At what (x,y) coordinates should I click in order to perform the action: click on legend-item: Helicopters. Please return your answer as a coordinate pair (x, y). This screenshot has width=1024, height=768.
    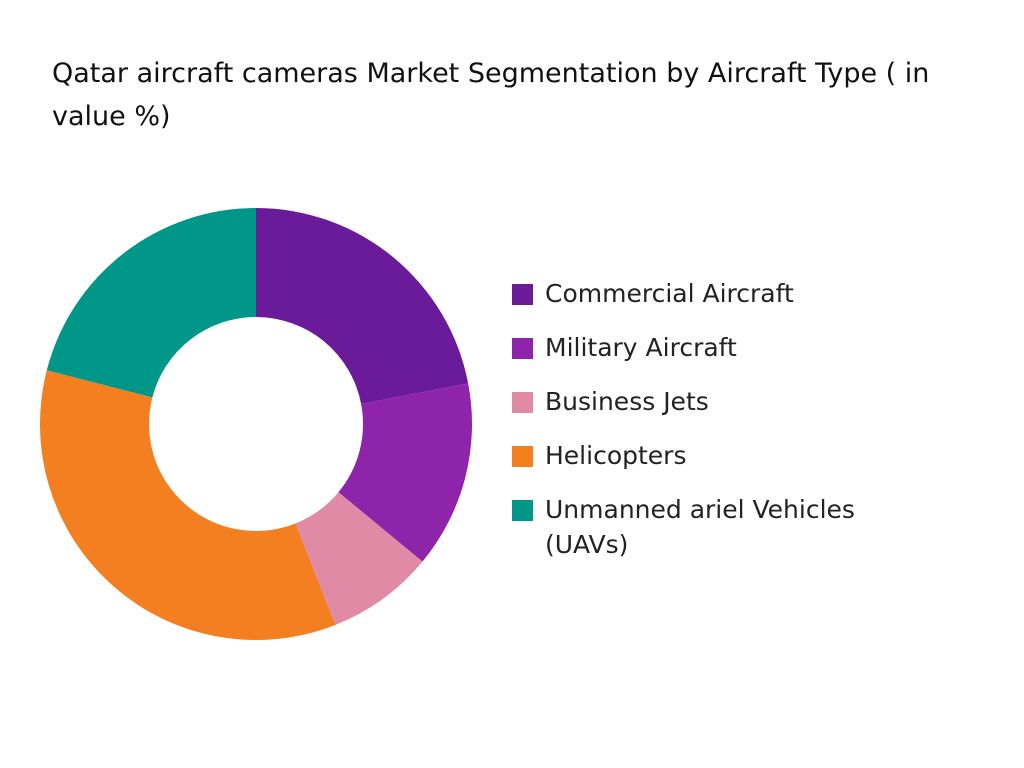
    Looking at the image, I should click on (742, 455).